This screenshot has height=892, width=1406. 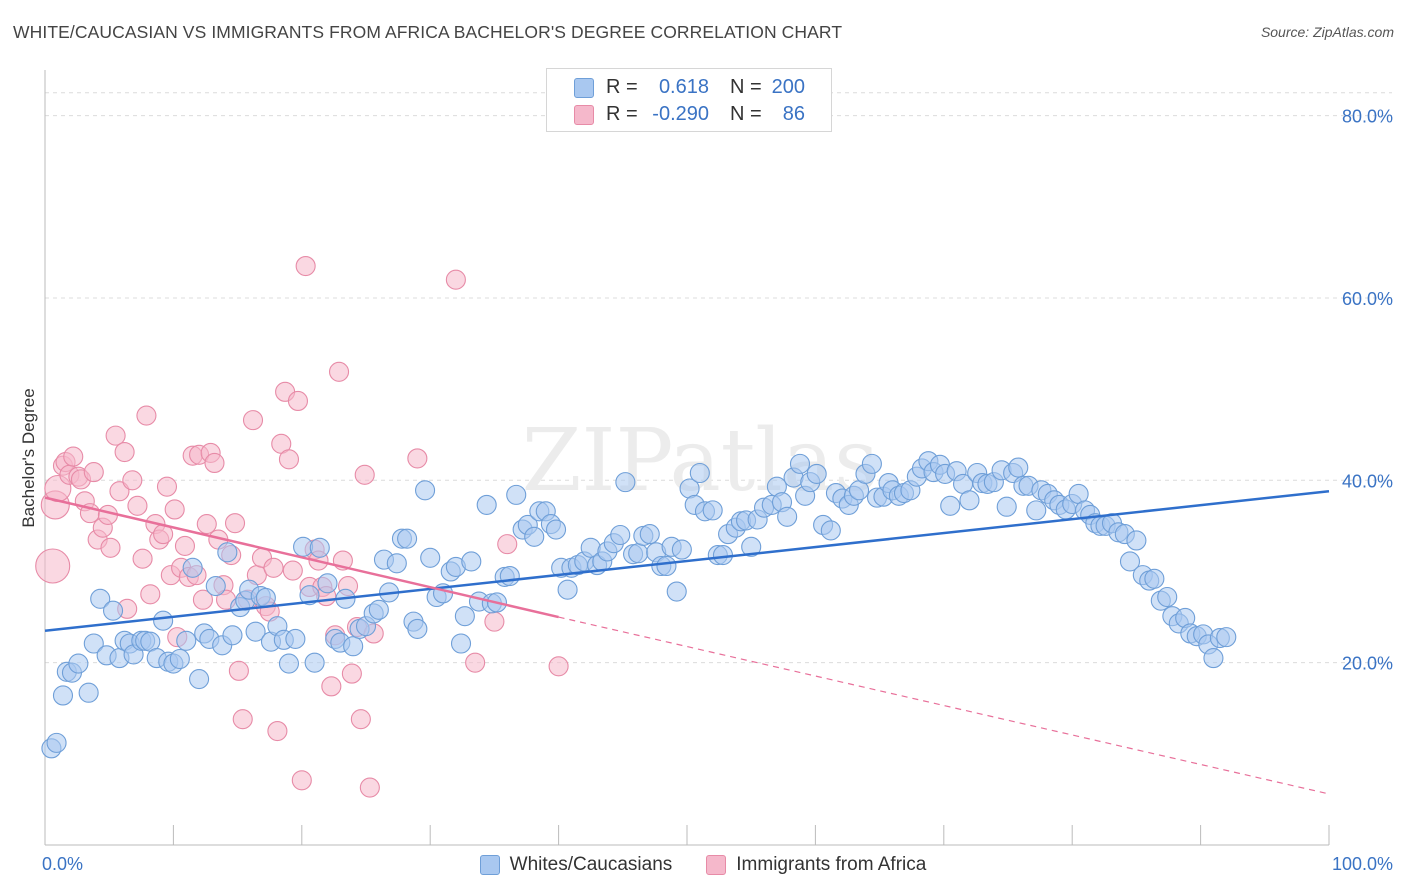 I want to click on y-axis-label: Bachelor's Degree, so click(x=28, y=457).